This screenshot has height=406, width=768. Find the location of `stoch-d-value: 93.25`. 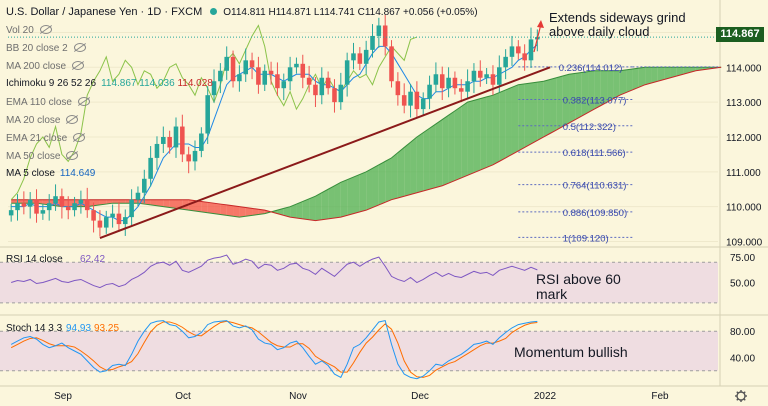

stoch-d-value: 93.25 is located at coordinates (106, 328).